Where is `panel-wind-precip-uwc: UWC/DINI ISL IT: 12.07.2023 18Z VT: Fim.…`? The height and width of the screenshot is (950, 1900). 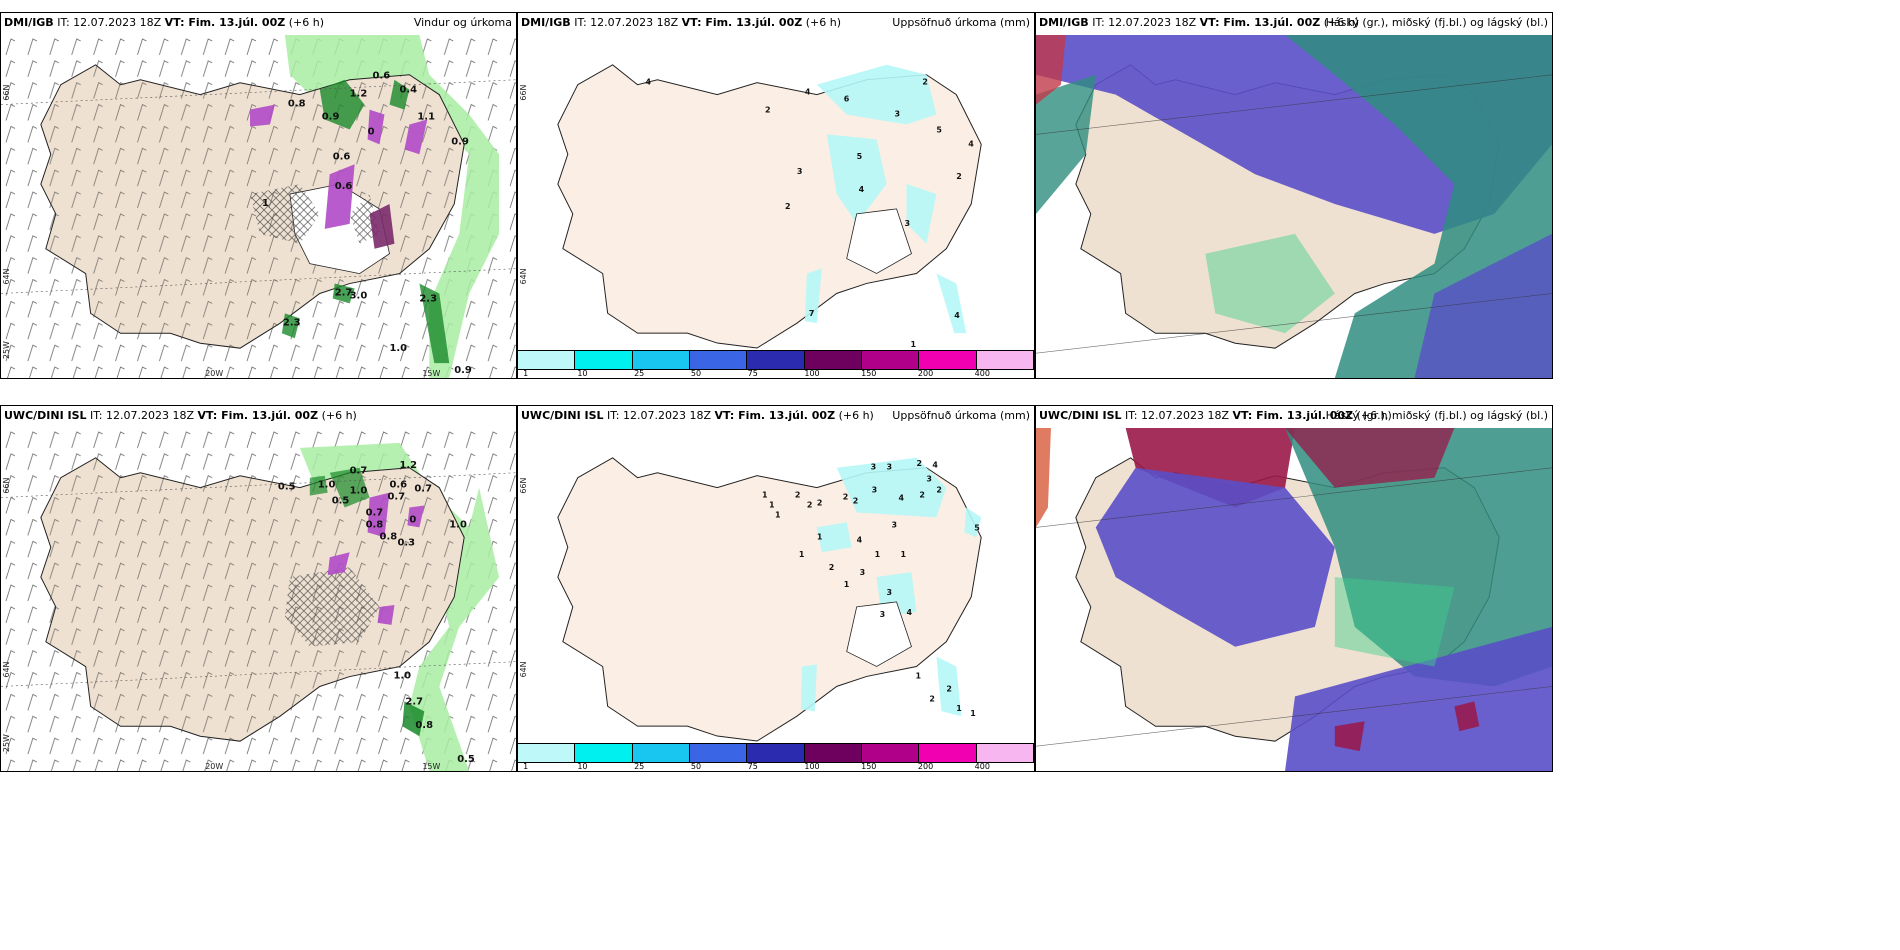
panel-wind-precip-uwc: UWC/DINI ISL IT: 12.07.2023 18Z VT: Fim.… is located at coordinates (258, 588).